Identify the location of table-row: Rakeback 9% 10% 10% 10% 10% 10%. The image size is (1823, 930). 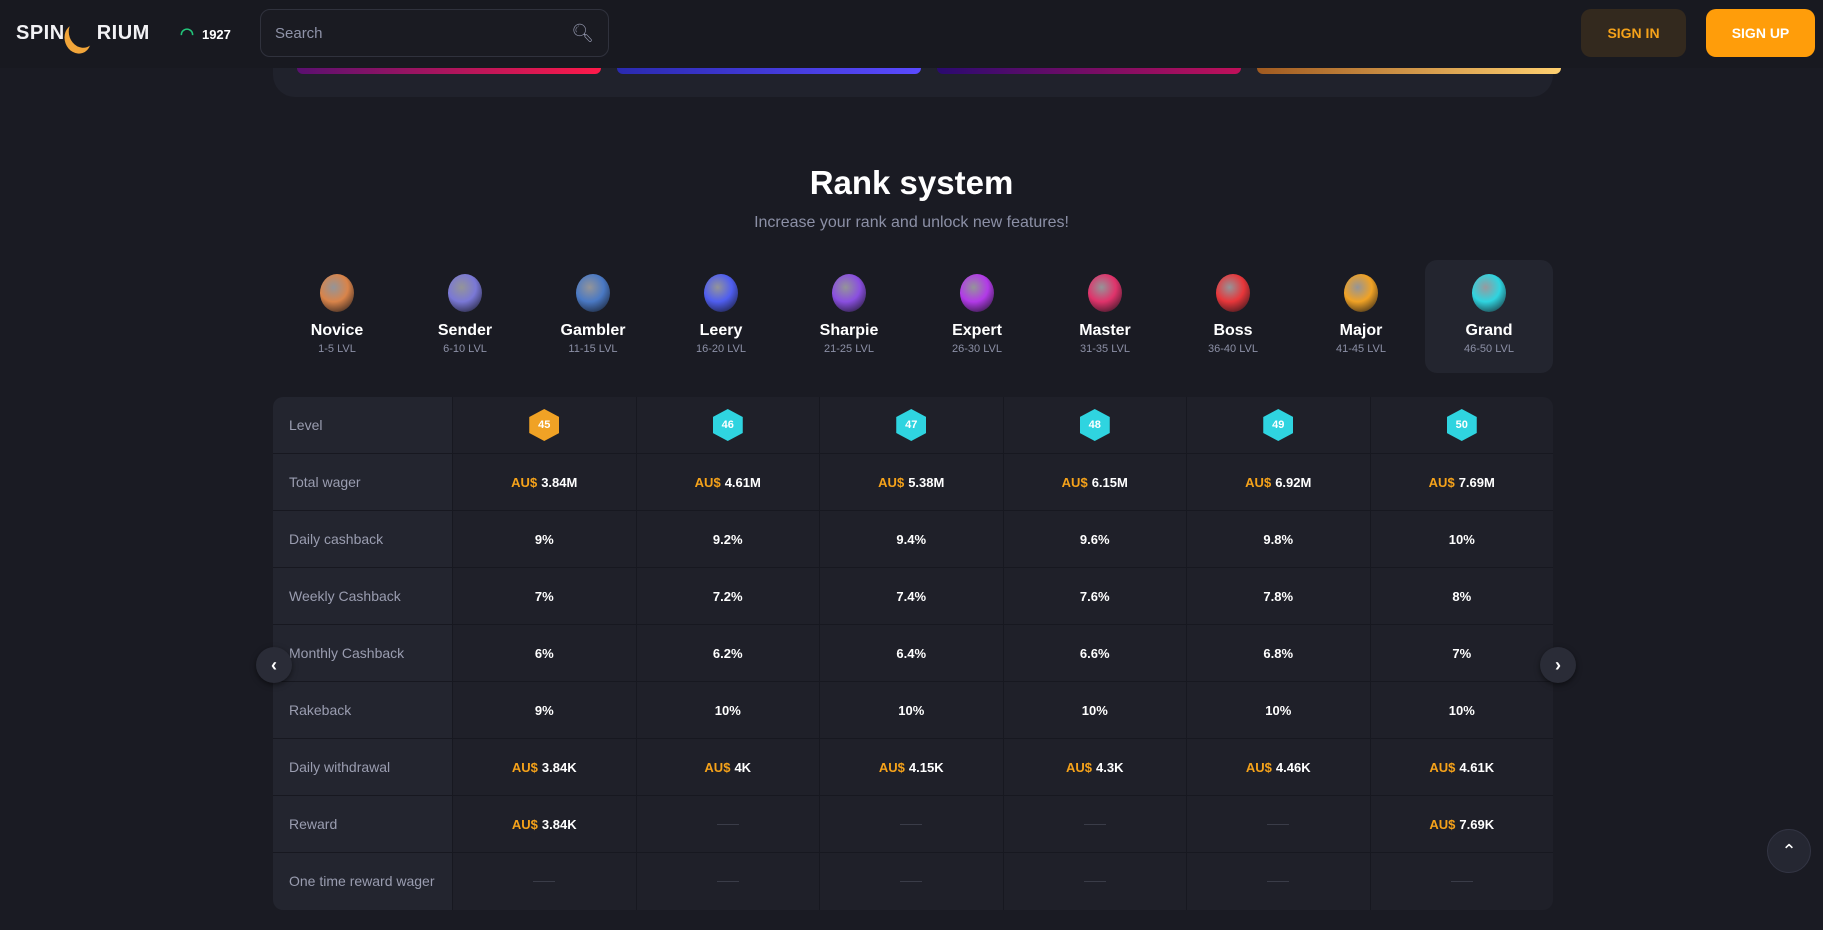
(913, 710).